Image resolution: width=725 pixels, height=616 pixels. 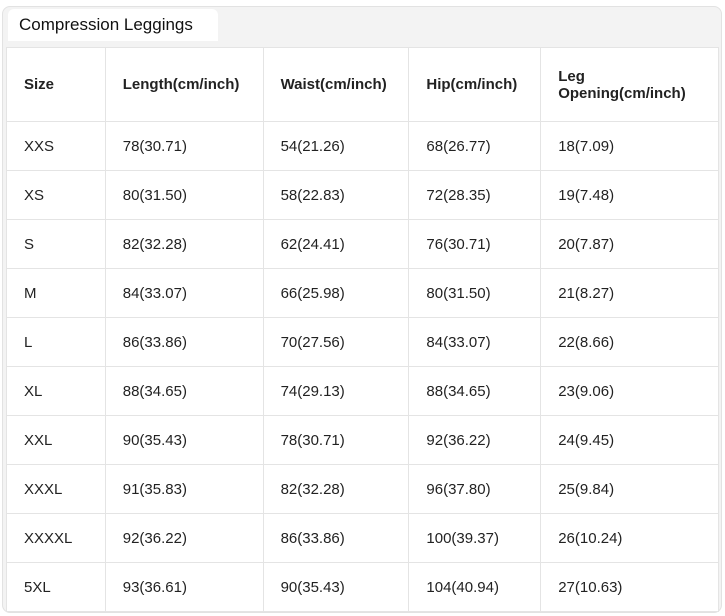 I want to click on table-cell: 96(37.80), so click(x=475, y=489).